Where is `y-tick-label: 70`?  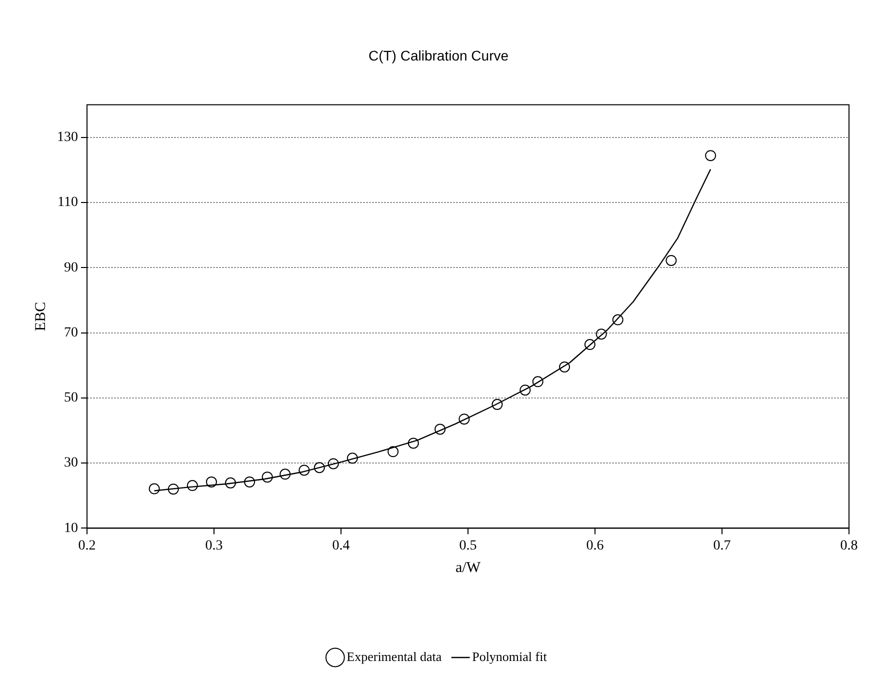
y-tick-label: 70 is located at coordinates (71, 332).